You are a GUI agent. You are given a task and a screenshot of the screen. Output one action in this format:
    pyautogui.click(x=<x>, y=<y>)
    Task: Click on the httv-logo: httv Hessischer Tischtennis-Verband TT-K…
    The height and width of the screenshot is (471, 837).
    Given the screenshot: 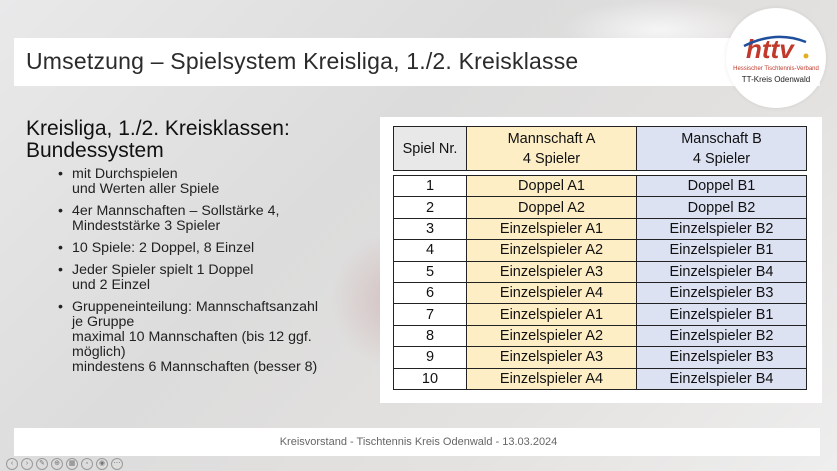 What is the action you would take?
    pyautogui.click(x=776, y=58)
    